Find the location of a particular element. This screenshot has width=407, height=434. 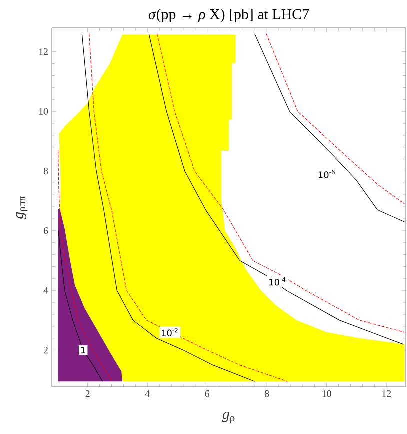

x-tick-label: 12 is located at coordinates (387, 394).